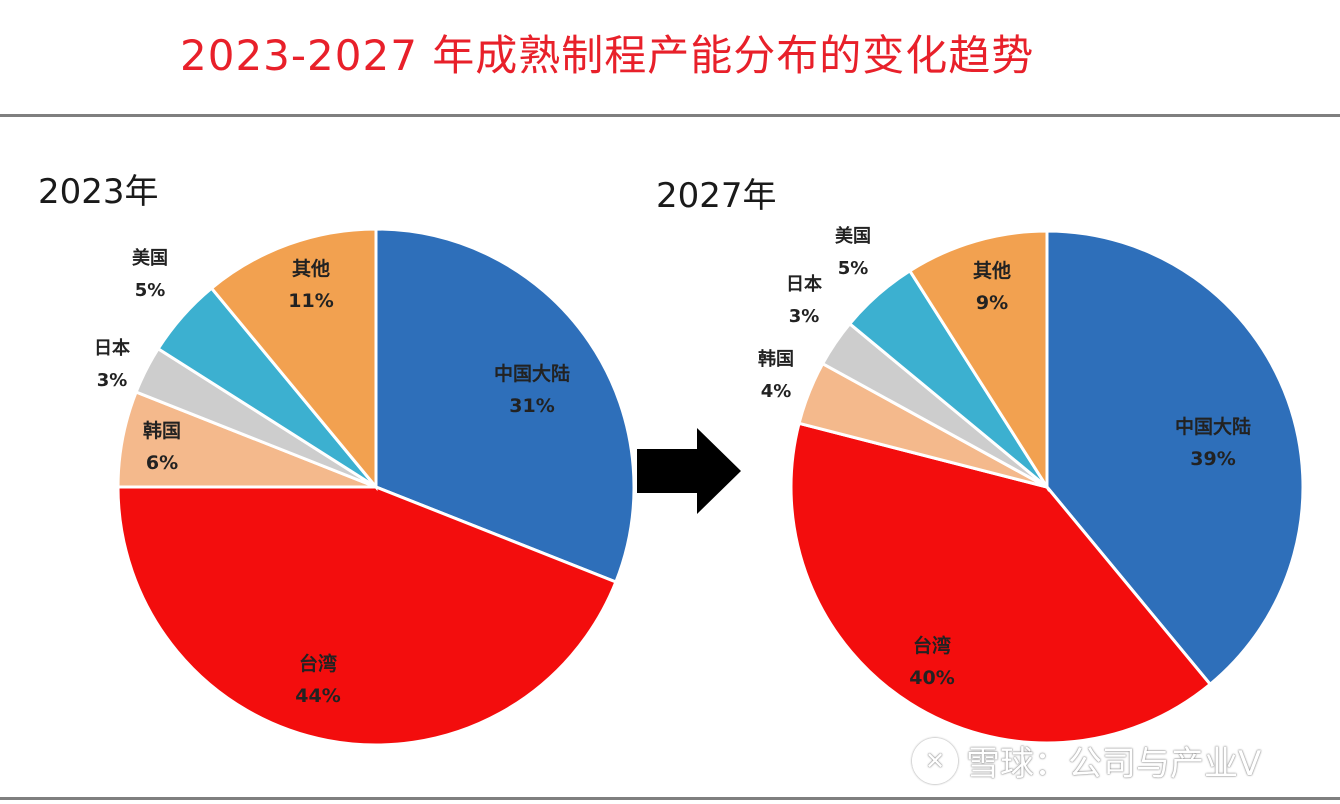 Image resolution: width=1340 pixels, height=804 pixels. What do you see at coordinates (689, 471) in the screenshot?
I see `right-arrow-icon` at bounding box center [689, 471].